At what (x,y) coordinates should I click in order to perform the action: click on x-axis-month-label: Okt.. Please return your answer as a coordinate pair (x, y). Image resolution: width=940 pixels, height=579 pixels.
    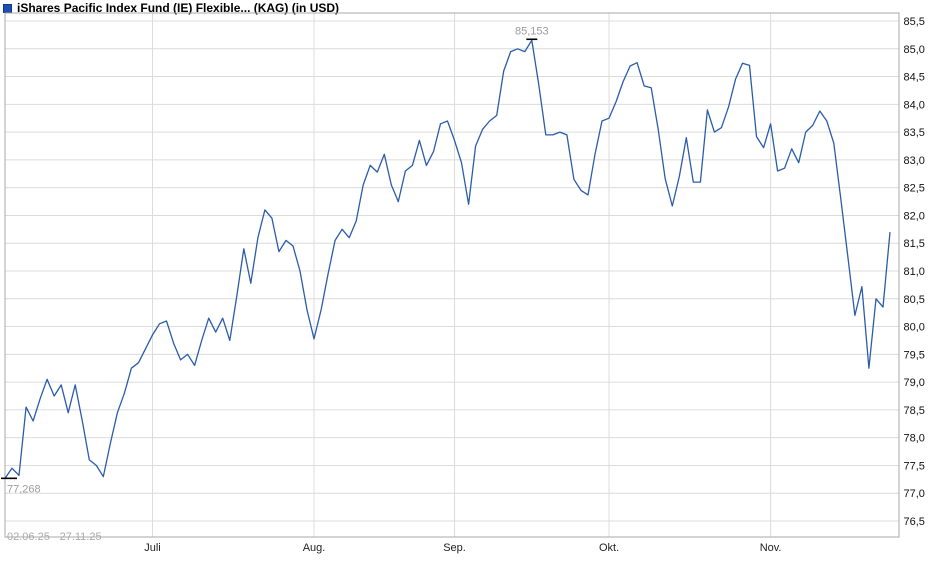
    Looking at the image, I should click on (609, 548).